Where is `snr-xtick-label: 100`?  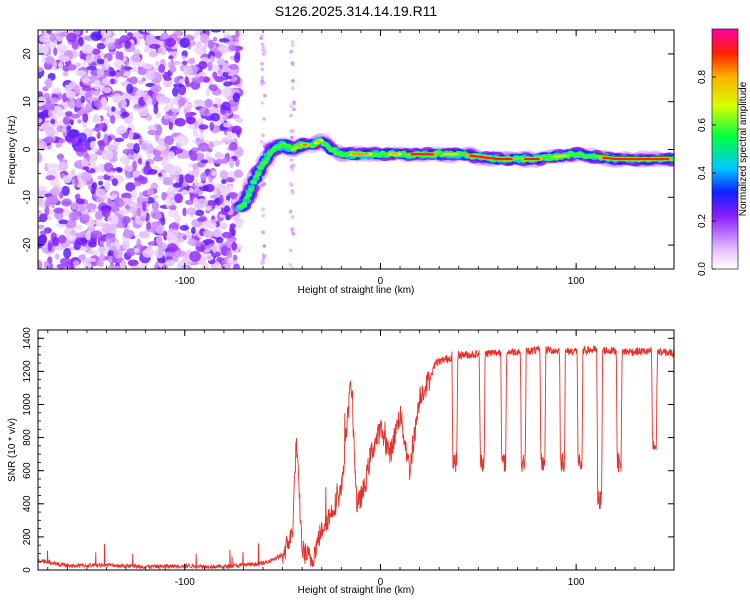
snr-xtick-label: 100 is located at coordinates (576, 582).